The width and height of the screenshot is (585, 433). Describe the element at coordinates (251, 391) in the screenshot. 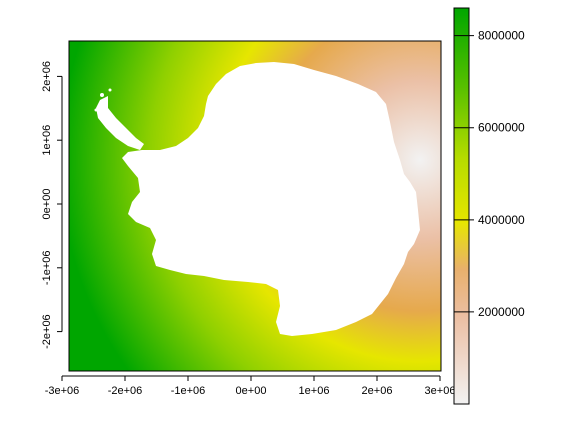

I see `x-tick-label: 0e+00` at that location.